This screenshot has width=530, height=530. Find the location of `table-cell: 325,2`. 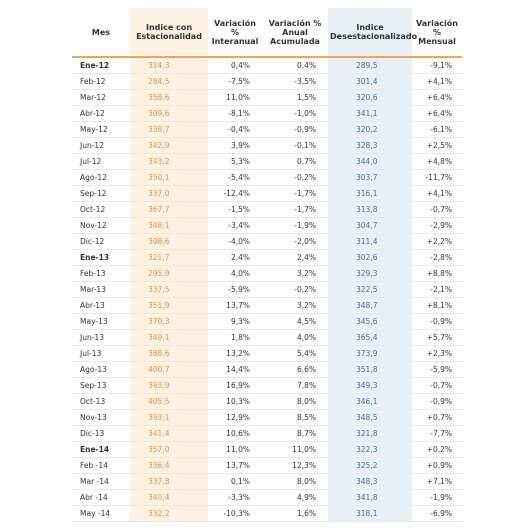

table-cell: 325,2 is located at coordinates (370, 465).